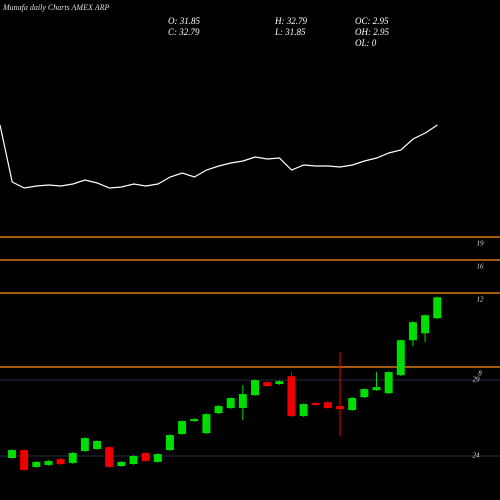 This screenshot has width=500, height=500. Describe the element at coordinates (366, 43) in the screenshot. I see `ohlc-stat: OL: 0` at that location.